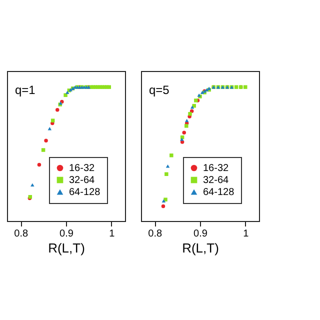 The width and height of the screenshot is (320, 320). What do you see at coordinates (25, 90) in the screenshot?
I see `annotation: q=1` at bounding box center [25, 90].